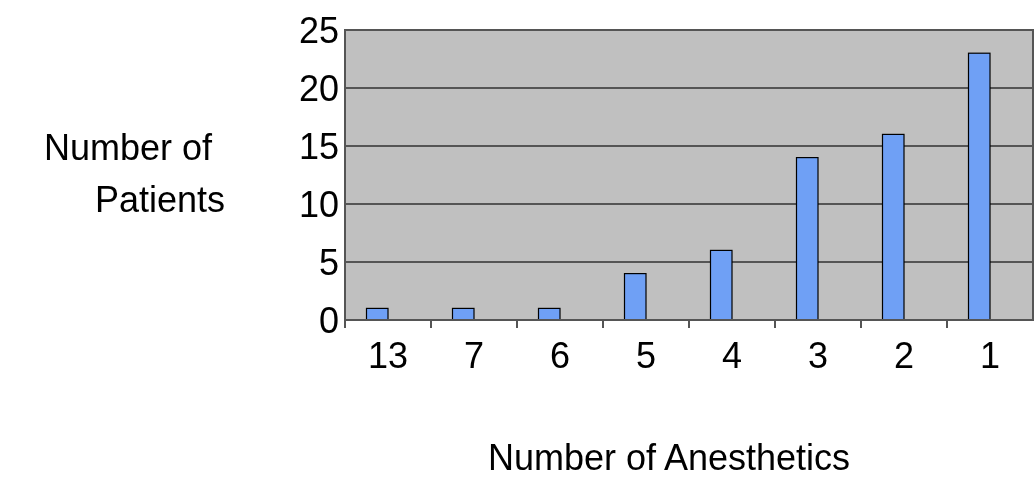  What do you see at coordinates (818, 355) in the screenshot?
I see `x-tick-label: 3` at bounding box center [818, 355].